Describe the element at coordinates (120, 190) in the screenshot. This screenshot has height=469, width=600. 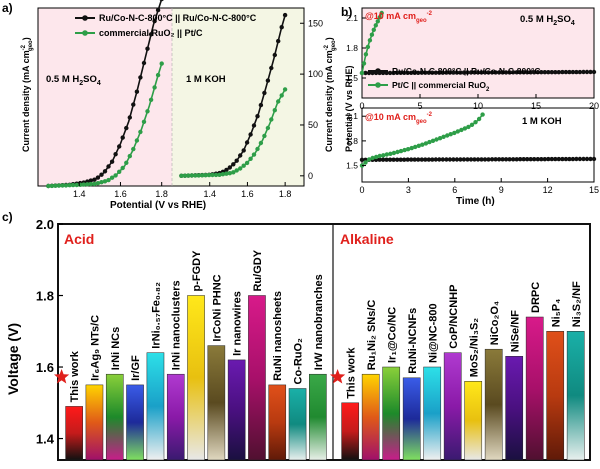
I see `panel-a-acid-xticks: 1.4 1.6 1.8` at that location.